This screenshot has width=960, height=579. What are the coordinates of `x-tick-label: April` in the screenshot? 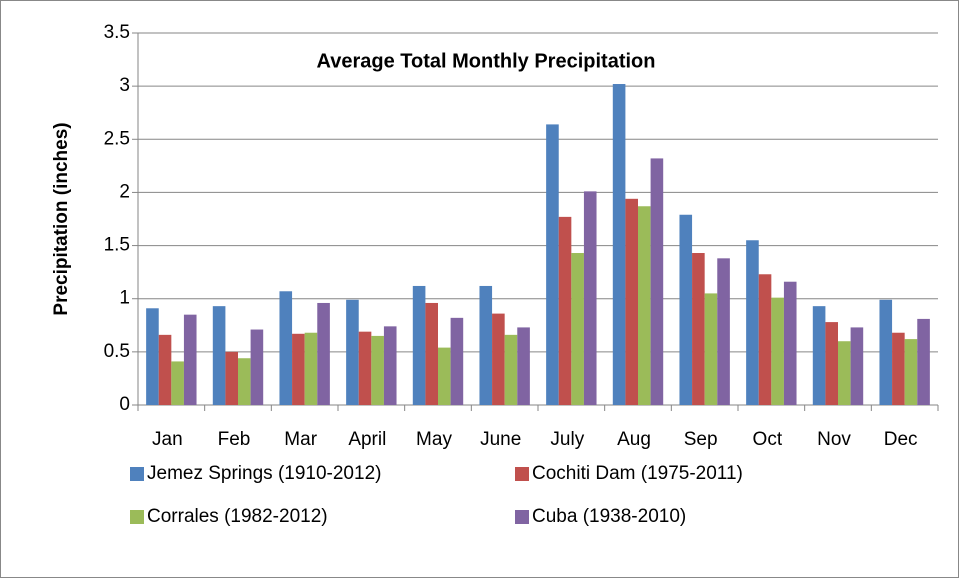 It's located at (367, 439).